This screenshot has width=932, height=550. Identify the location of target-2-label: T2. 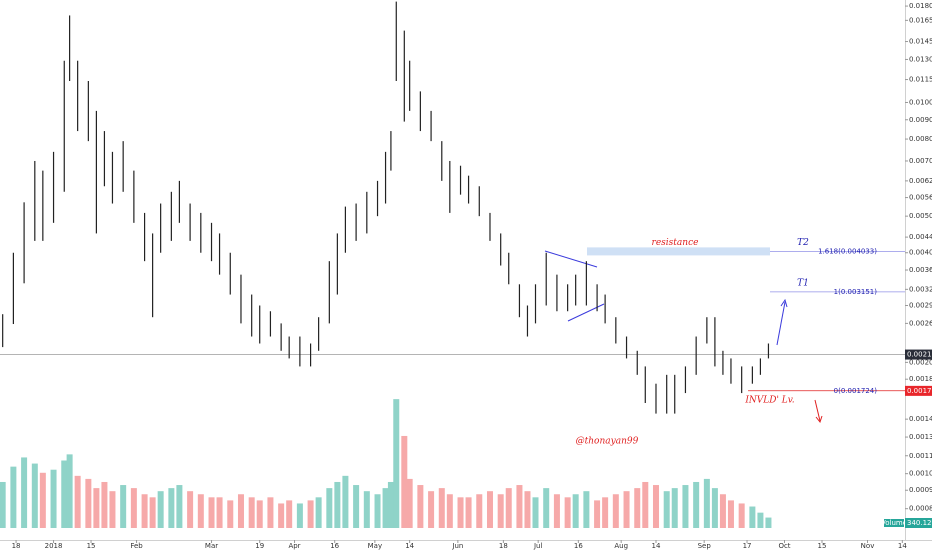
(803, 243).